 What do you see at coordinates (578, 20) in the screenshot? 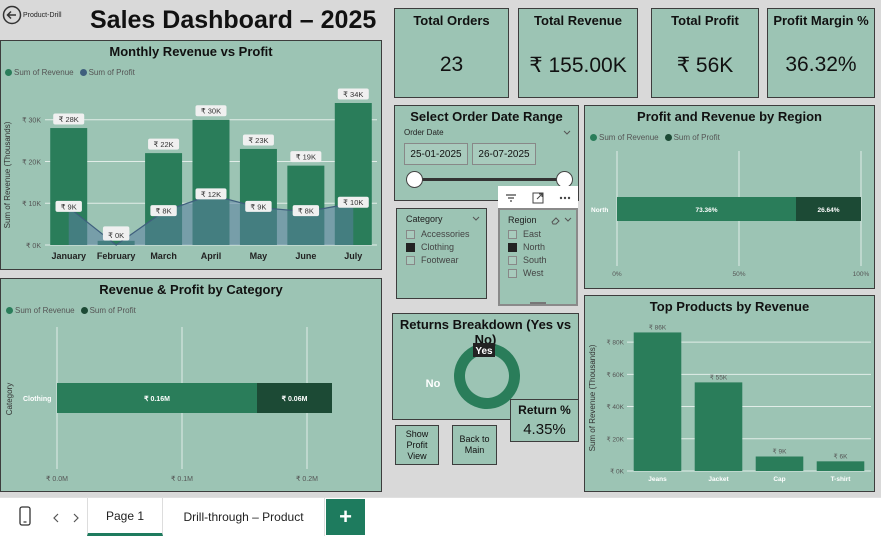
I see `kpi-label: Total Revenue` at bounding box center [578, 20].